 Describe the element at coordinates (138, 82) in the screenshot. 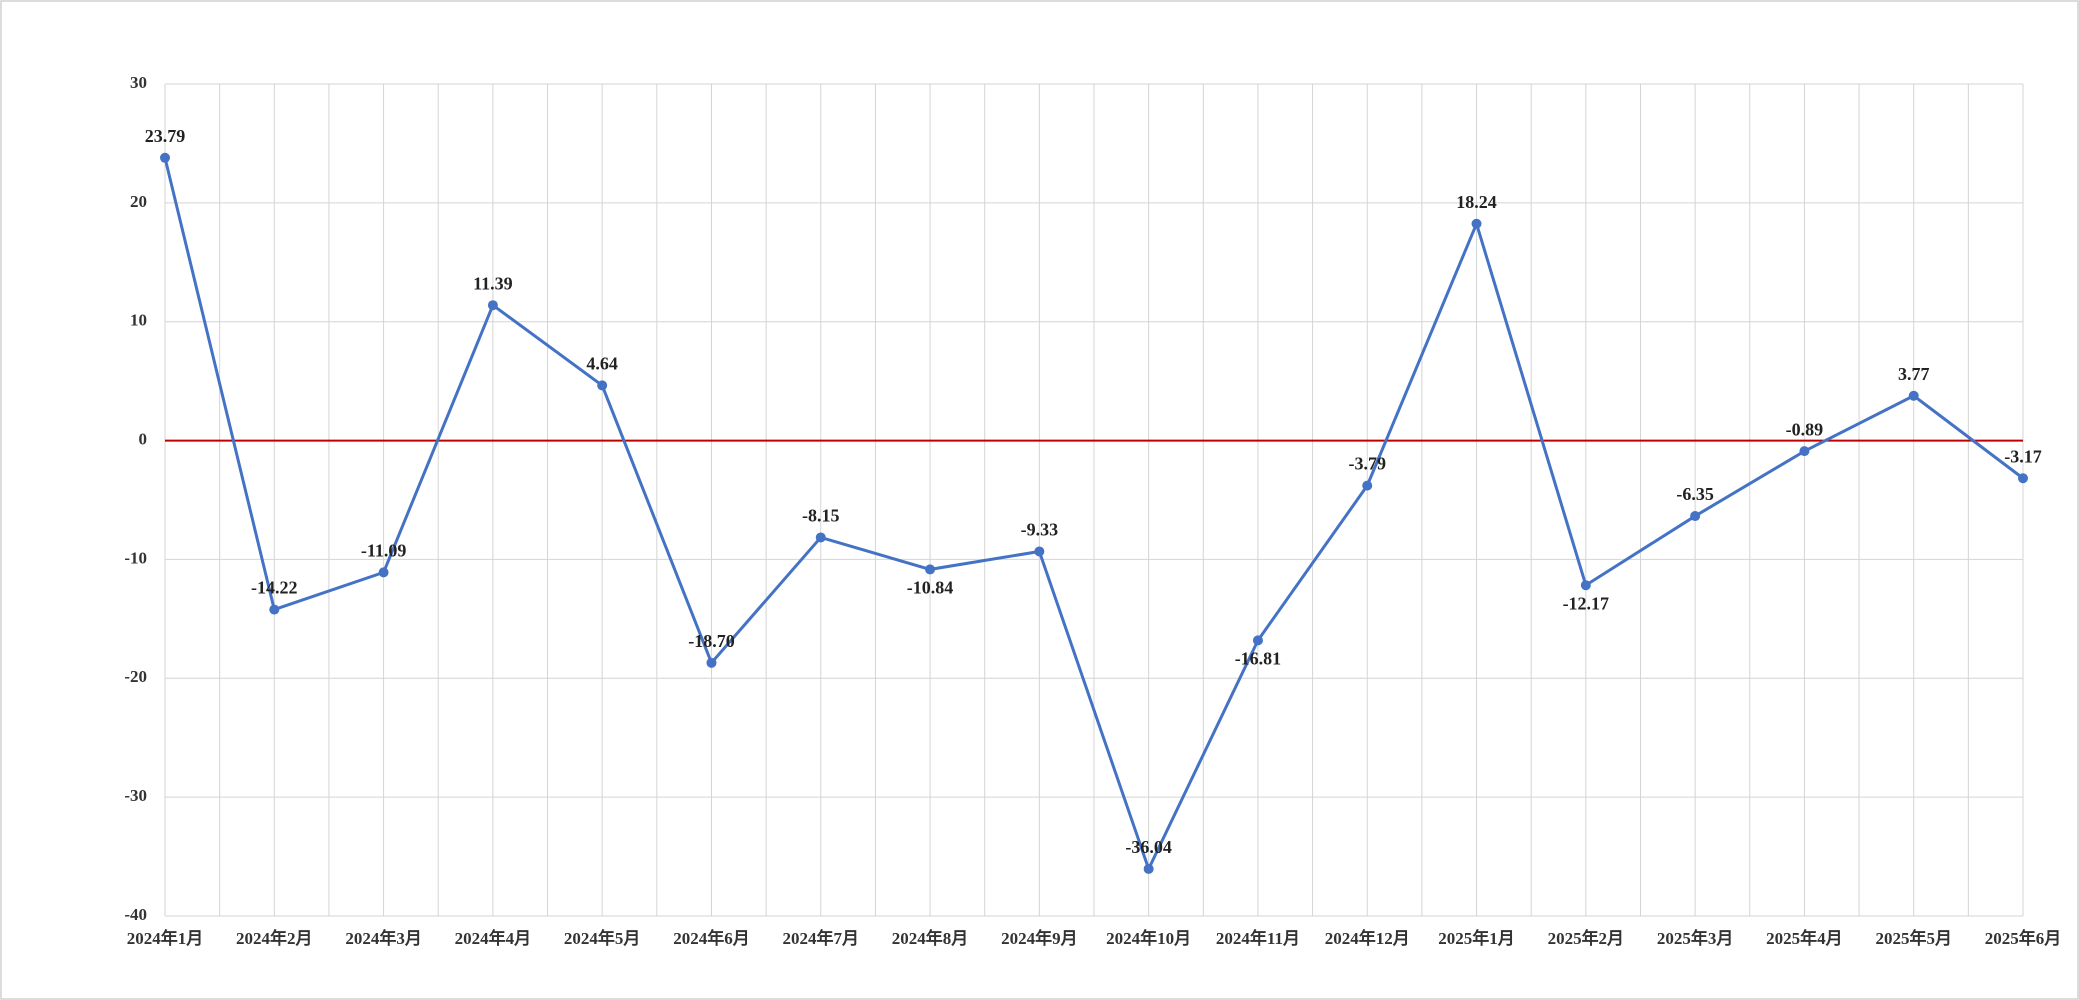

I see `y-tick-label: 30` at that location.